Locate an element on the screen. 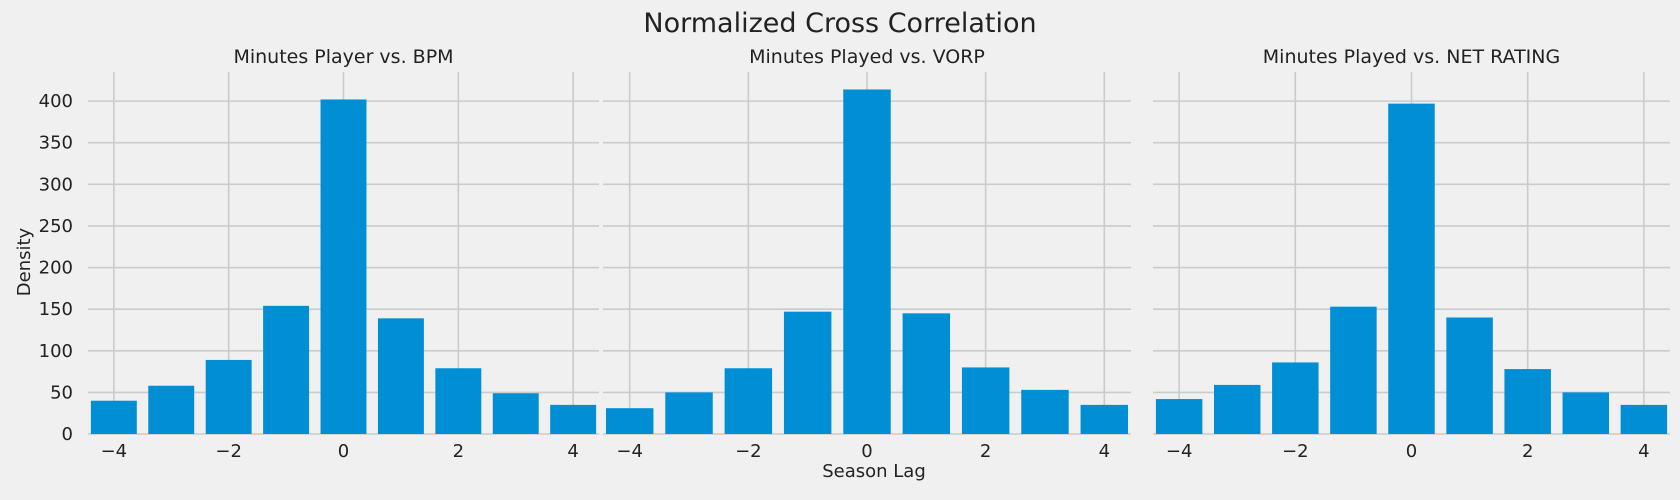 The height and width of the screenshot is (500, 1680). y-tick-label: 350 is located at coordinates (56, 143).